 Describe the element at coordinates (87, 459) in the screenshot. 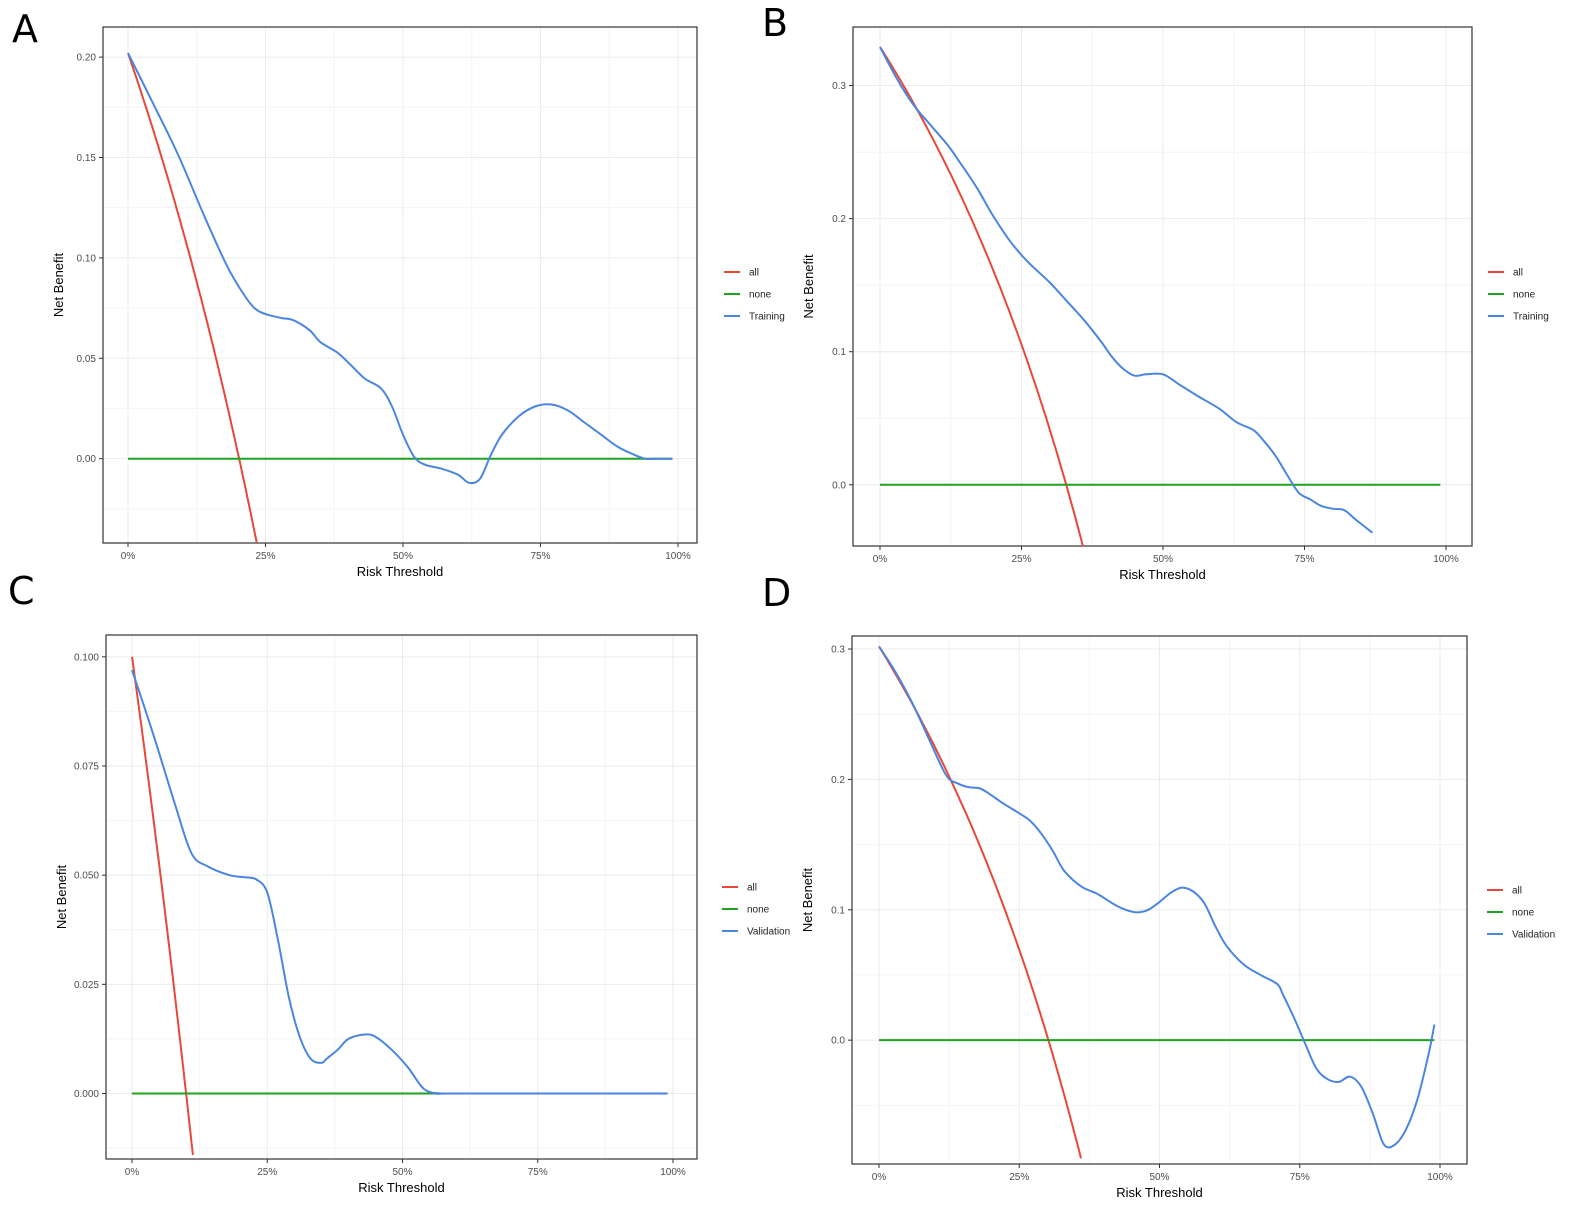

I see `y-tick-label: 0.00` at that location.